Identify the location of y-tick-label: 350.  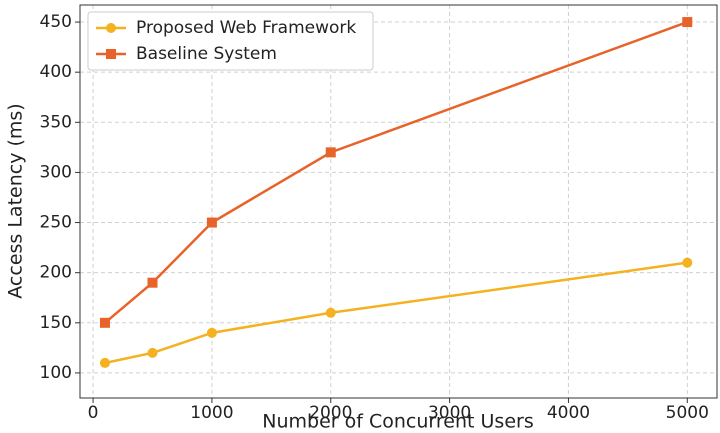
(56, 122).